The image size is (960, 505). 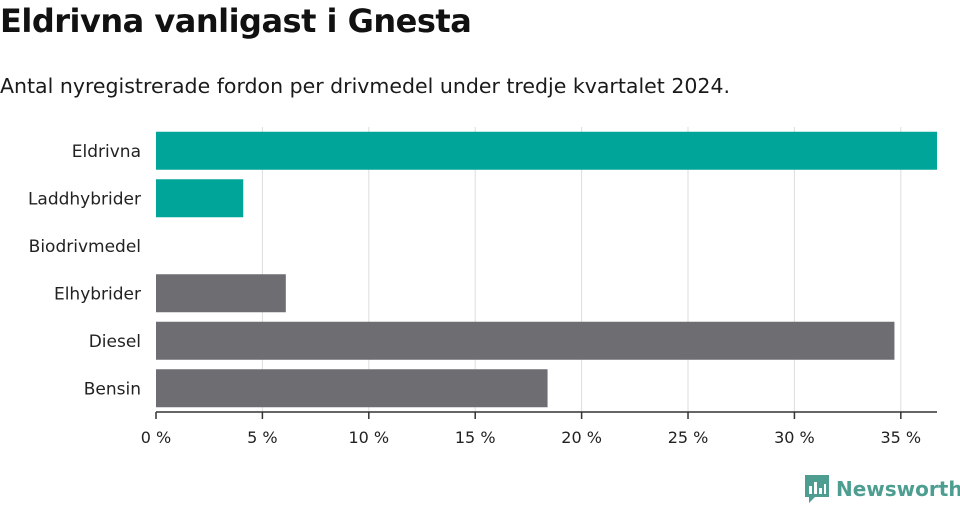 What do you see at coordinates (97, 294) in the screenshot?
I see `category-label: Elhybrider` at bounding box center [97, 294].